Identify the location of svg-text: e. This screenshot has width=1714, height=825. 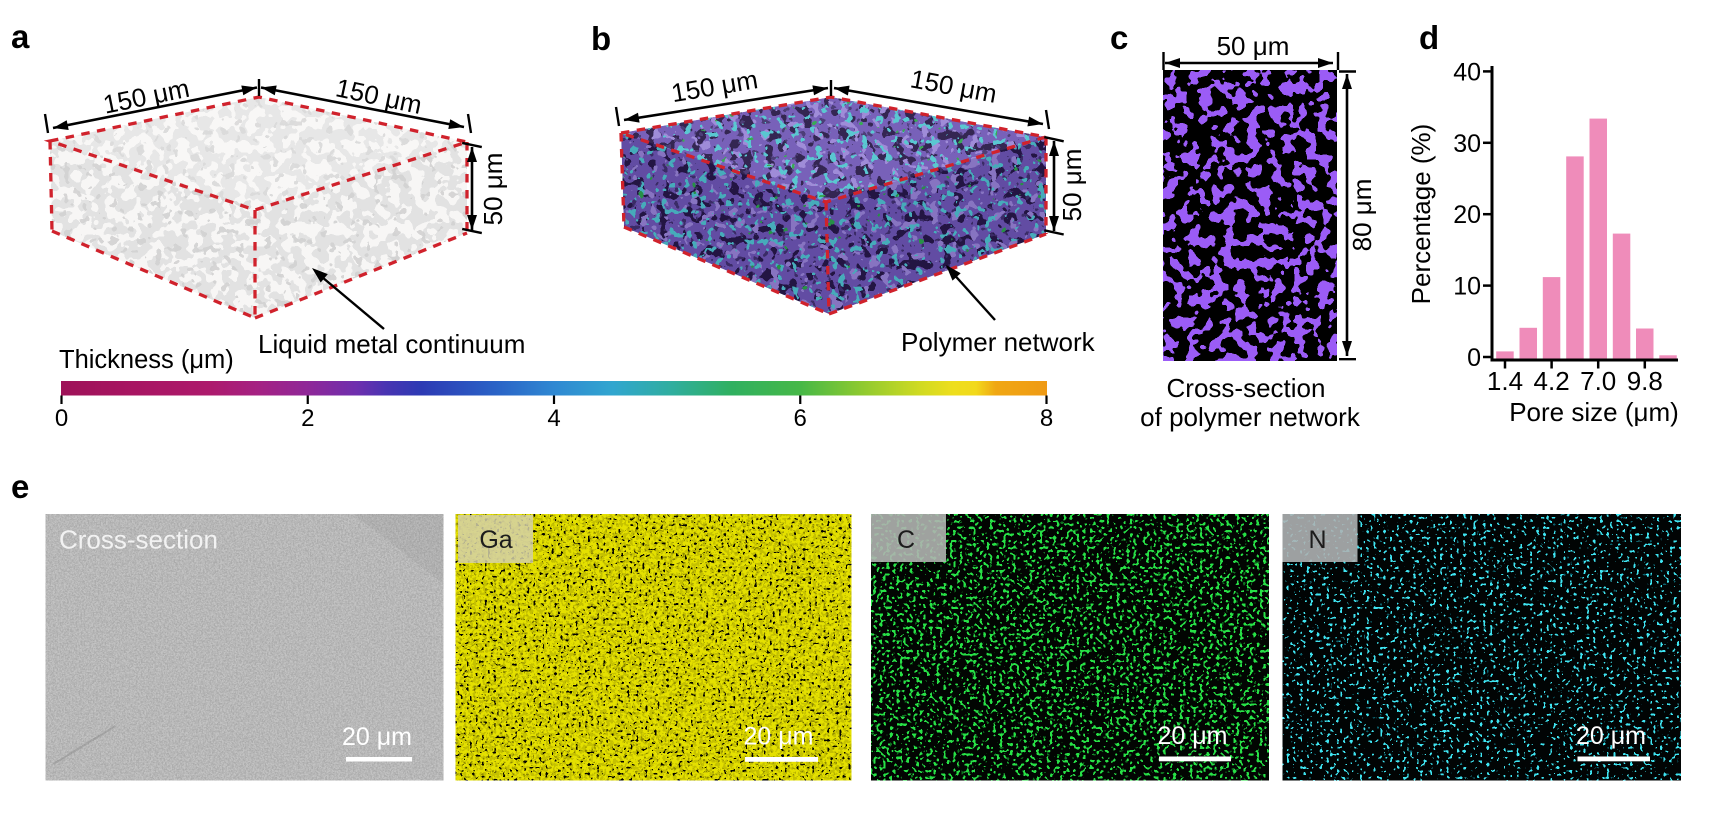
(20, 486).